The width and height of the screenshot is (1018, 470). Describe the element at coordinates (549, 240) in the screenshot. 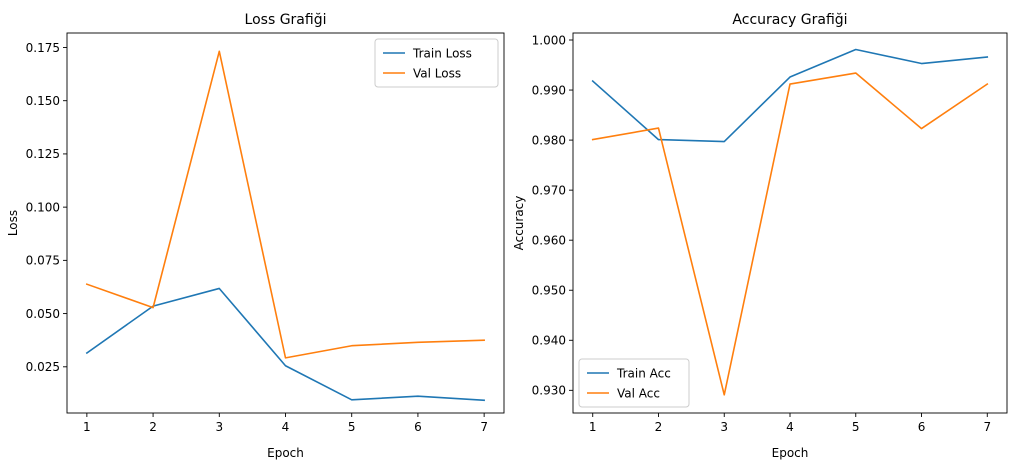

I see `y-tick-label: 0.960` at that location.